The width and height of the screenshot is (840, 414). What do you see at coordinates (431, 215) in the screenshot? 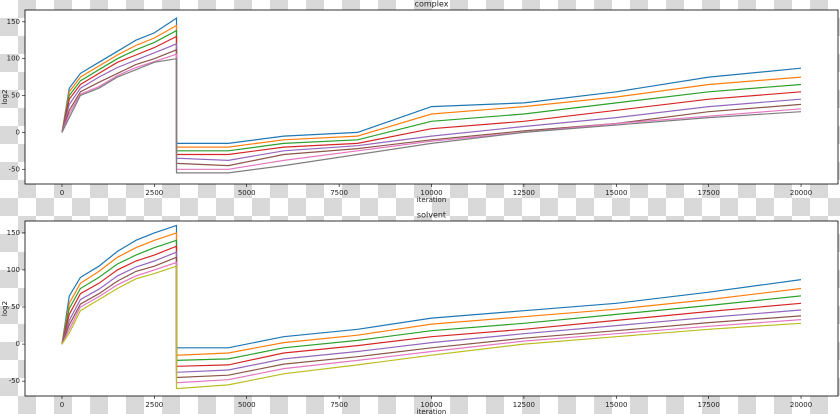
I see `chart-title: solvent` at bounding box center [431, 215].